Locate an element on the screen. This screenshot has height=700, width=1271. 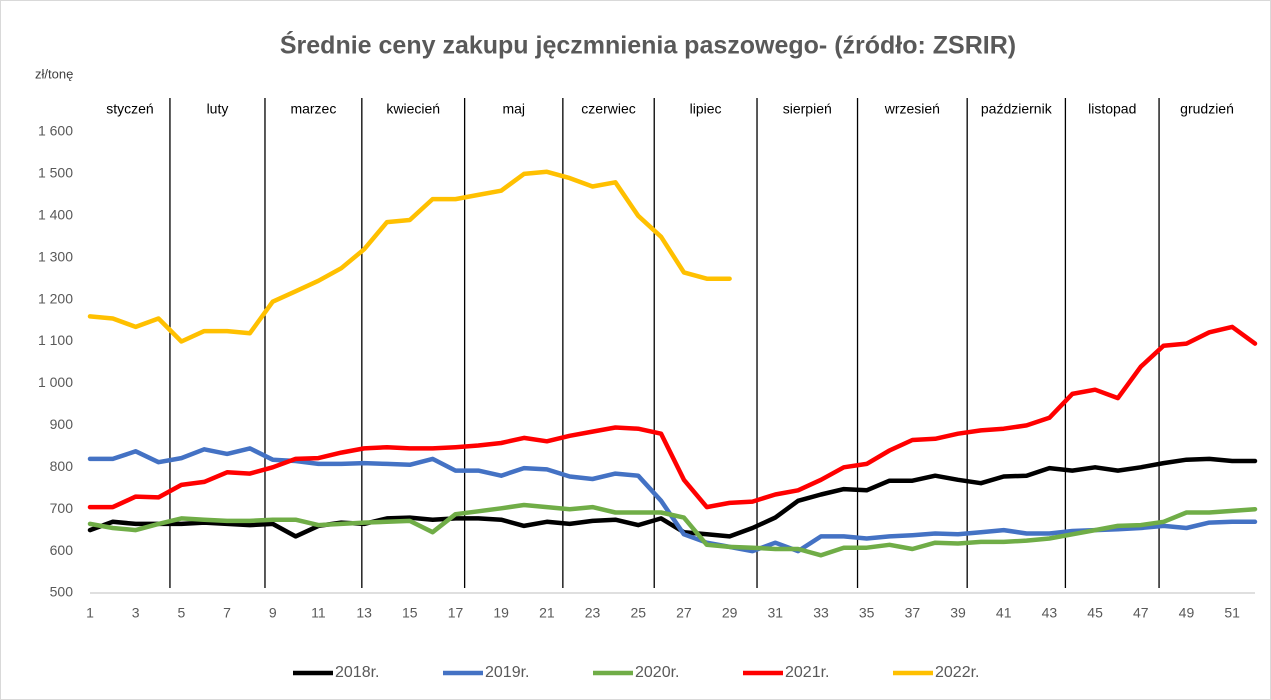
x-tick-label: 33 is located at coordinates (821, 613).